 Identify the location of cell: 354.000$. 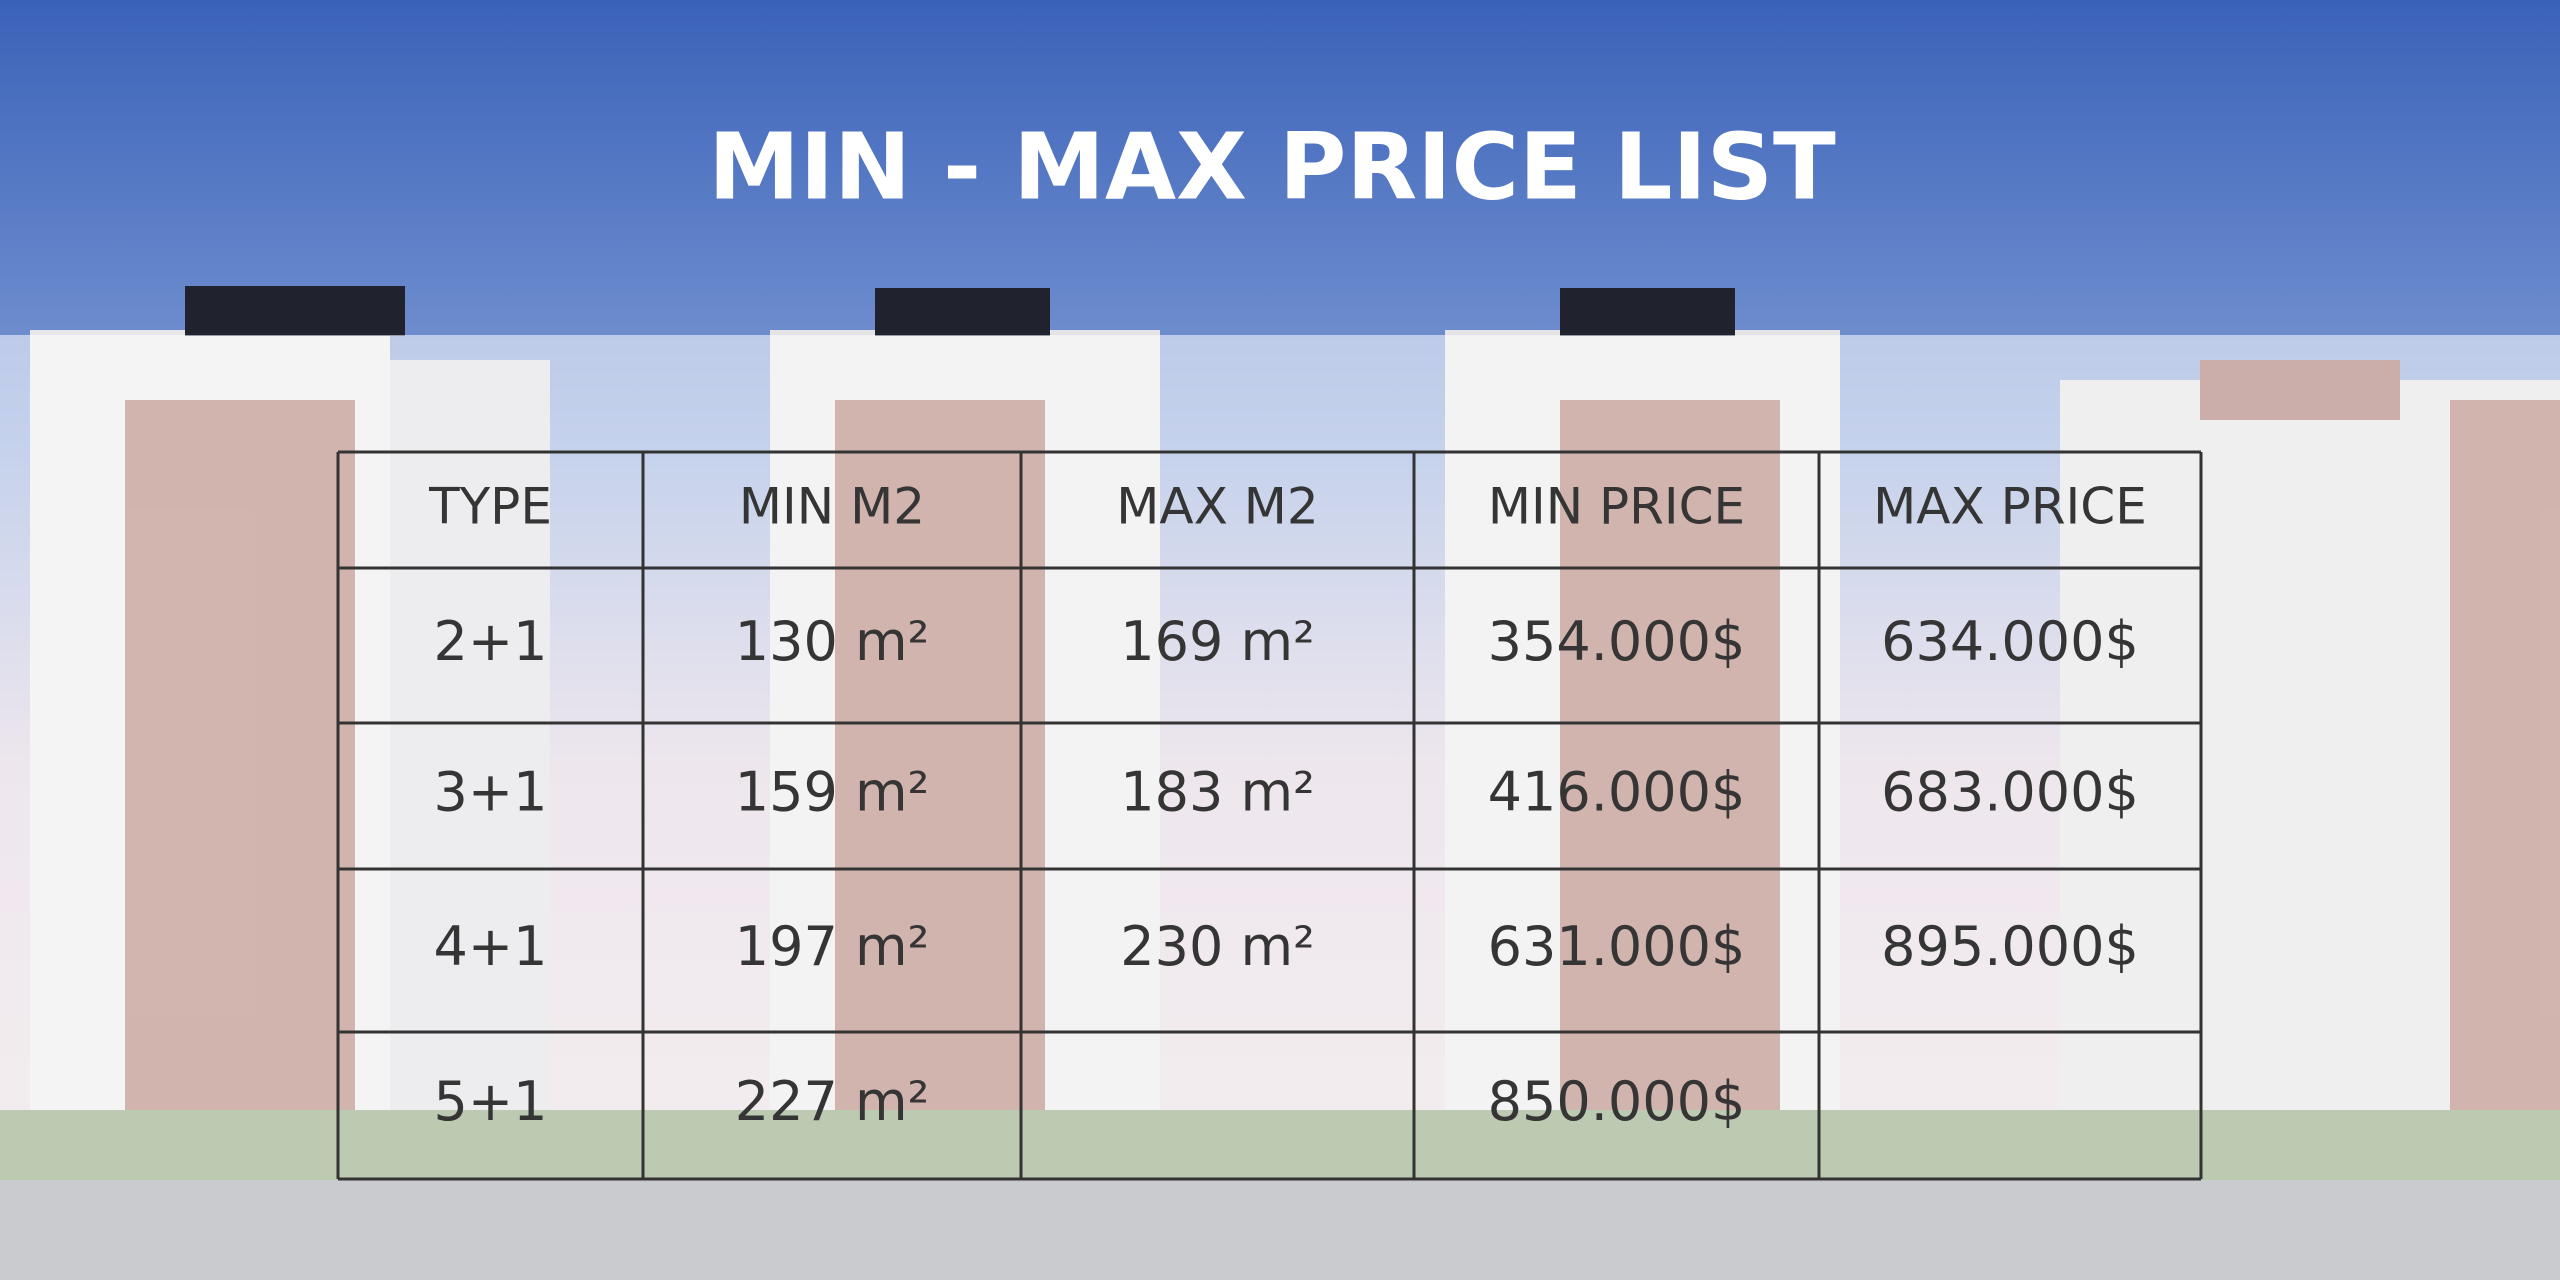
(1617, 641).